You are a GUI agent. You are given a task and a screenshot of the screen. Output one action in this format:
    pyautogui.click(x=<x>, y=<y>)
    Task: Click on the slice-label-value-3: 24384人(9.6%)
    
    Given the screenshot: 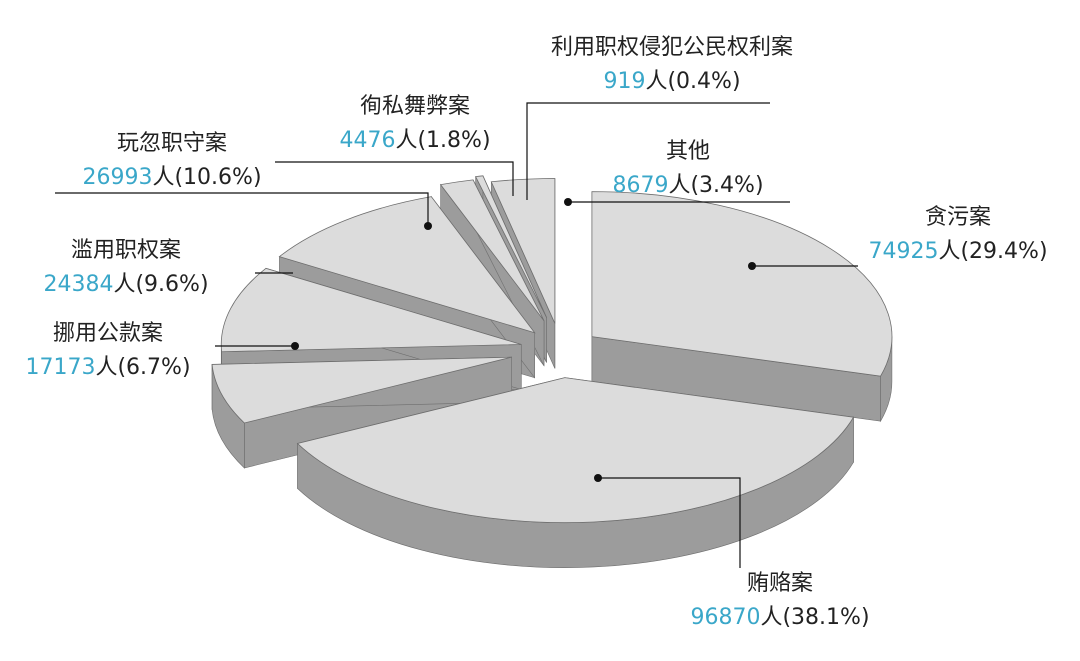 What is the action you would take?
    pyautogui.click(x=125, y=284)
    